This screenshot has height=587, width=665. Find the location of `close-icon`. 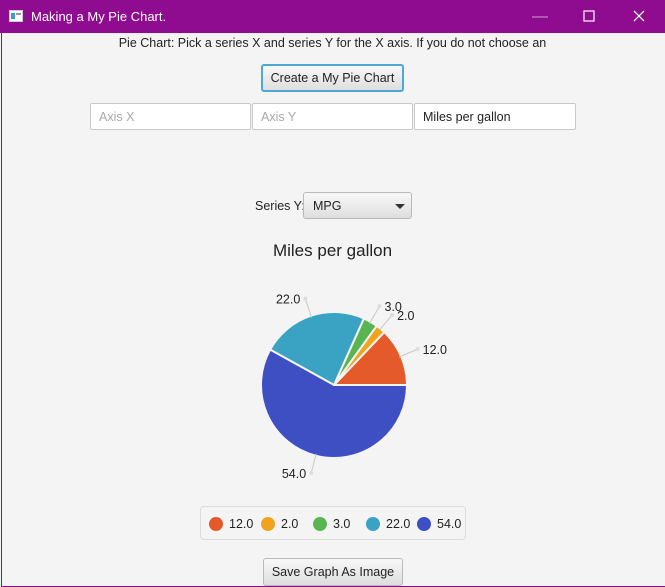

close-icon is located at coordinates (639, 16).